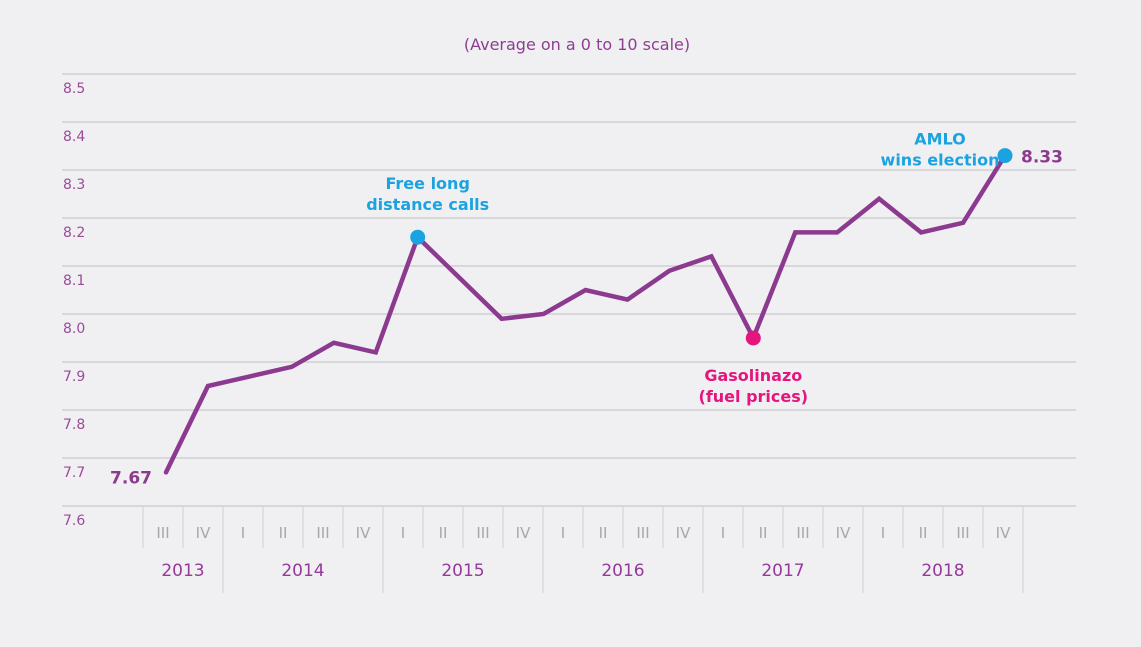  What do you see at coordinates (74, 377) in the screenshot?
I see `y-tick-label: 7.9` at bounding box center [74, 377].